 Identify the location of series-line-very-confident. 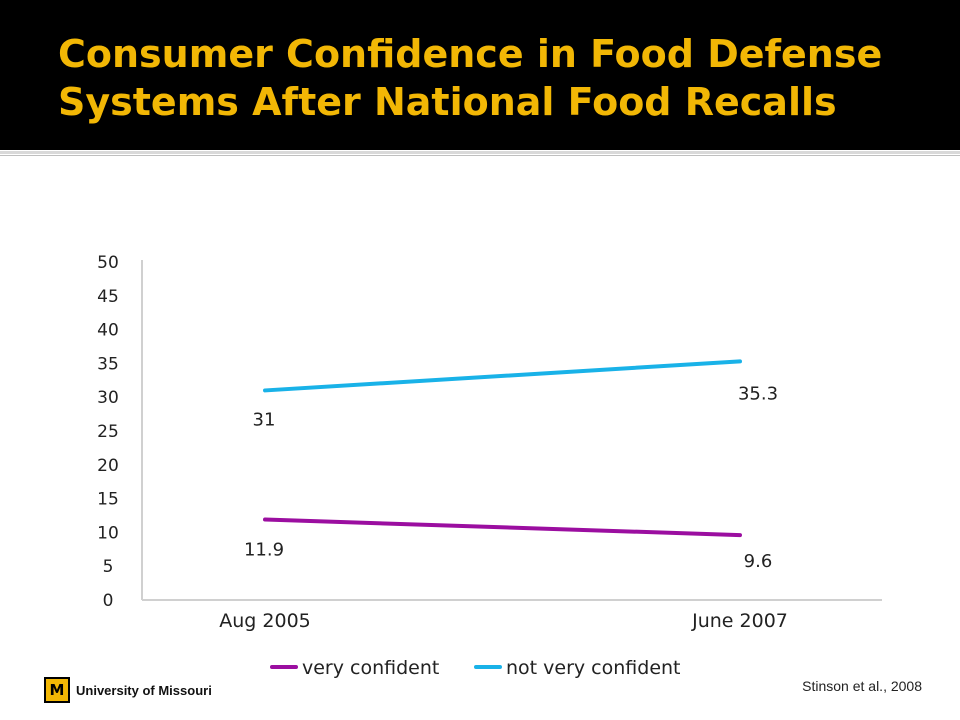
(502, 527).